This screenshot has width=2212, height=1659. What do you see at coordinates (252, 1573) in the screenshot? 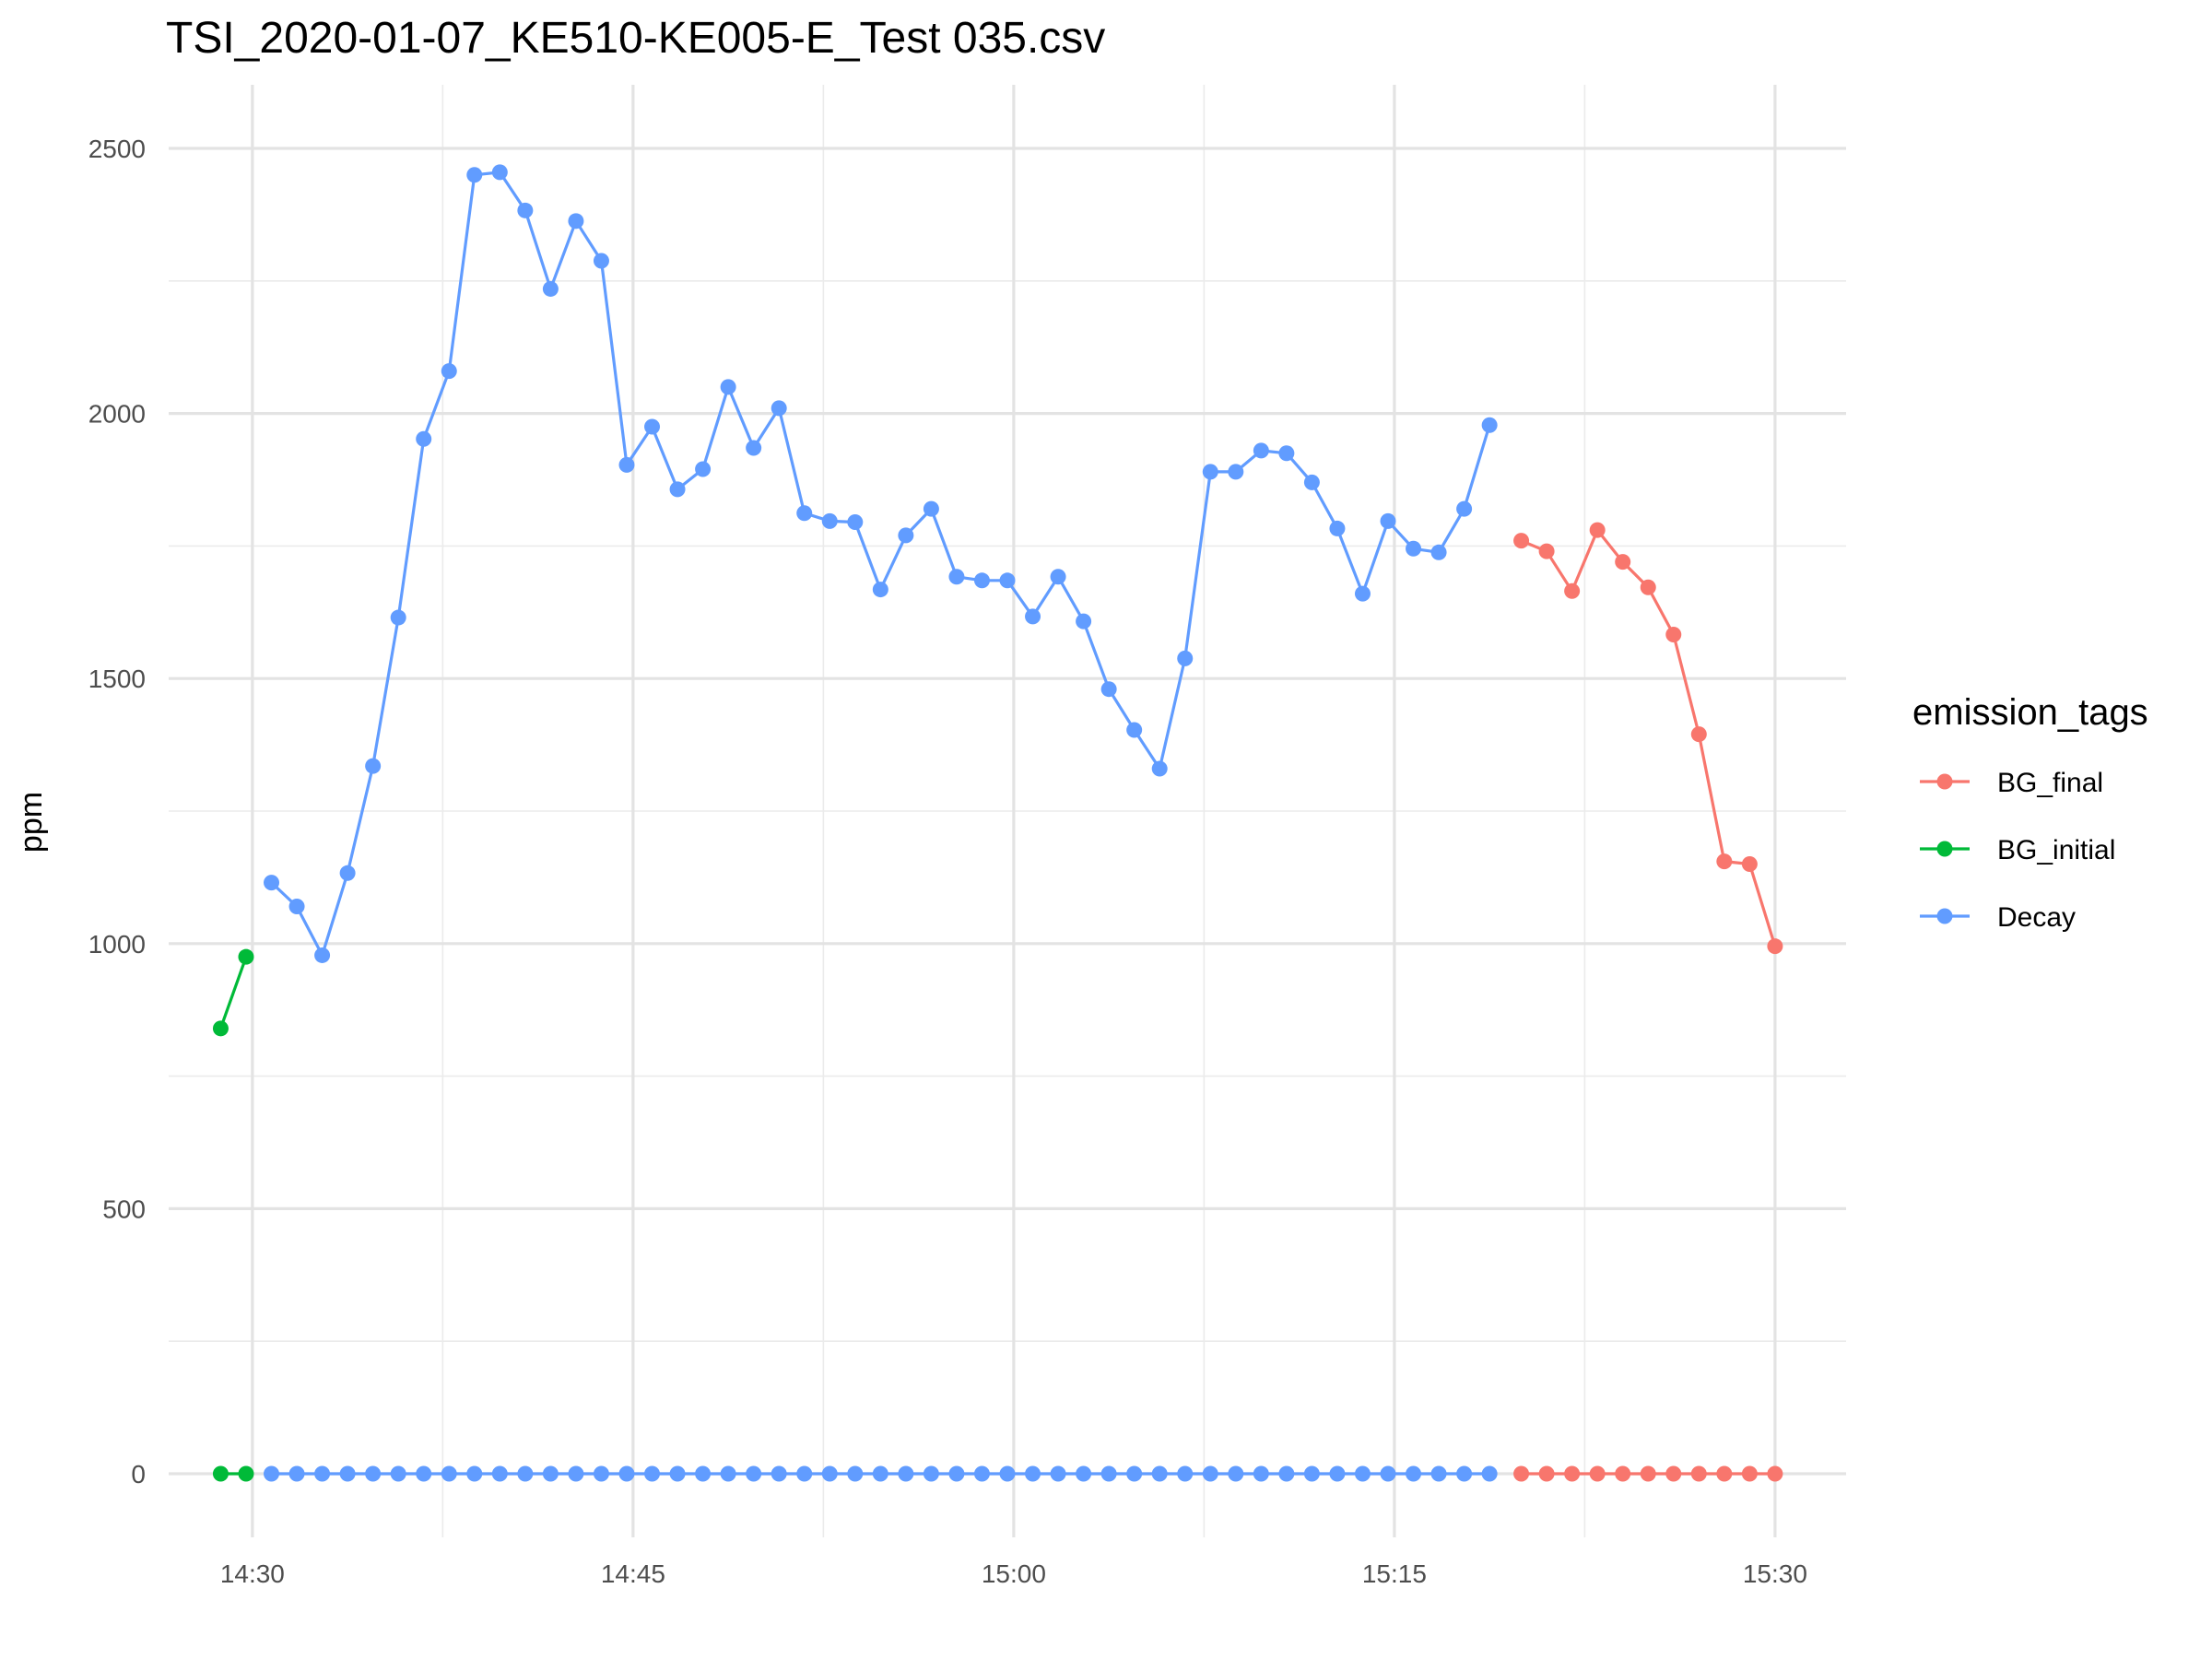
I see `x-tick-label: 14:30` at bounding box center [252, 1573].